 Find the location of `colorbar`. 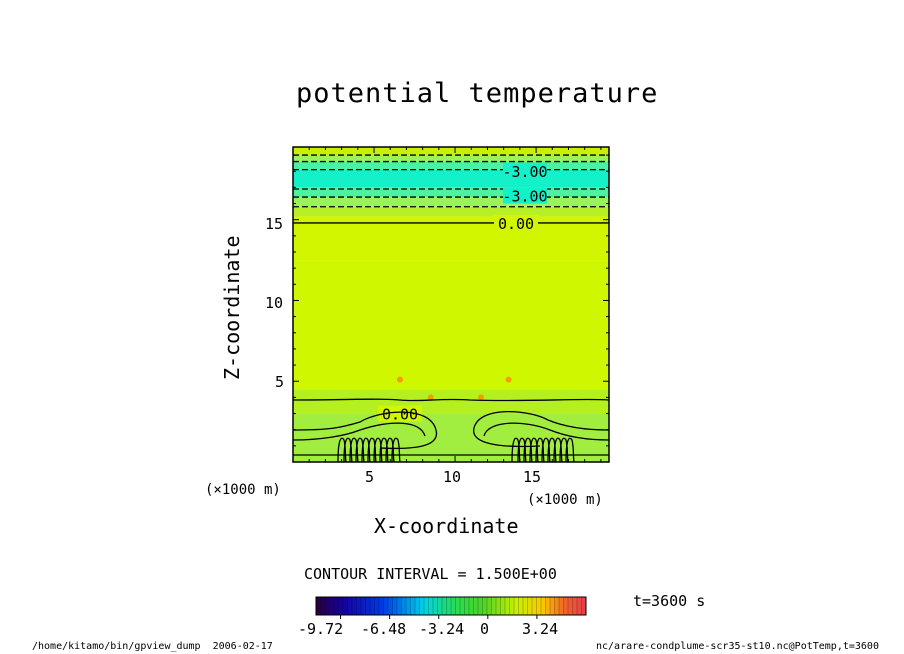

colorbar is located at coordinates (451, 606).